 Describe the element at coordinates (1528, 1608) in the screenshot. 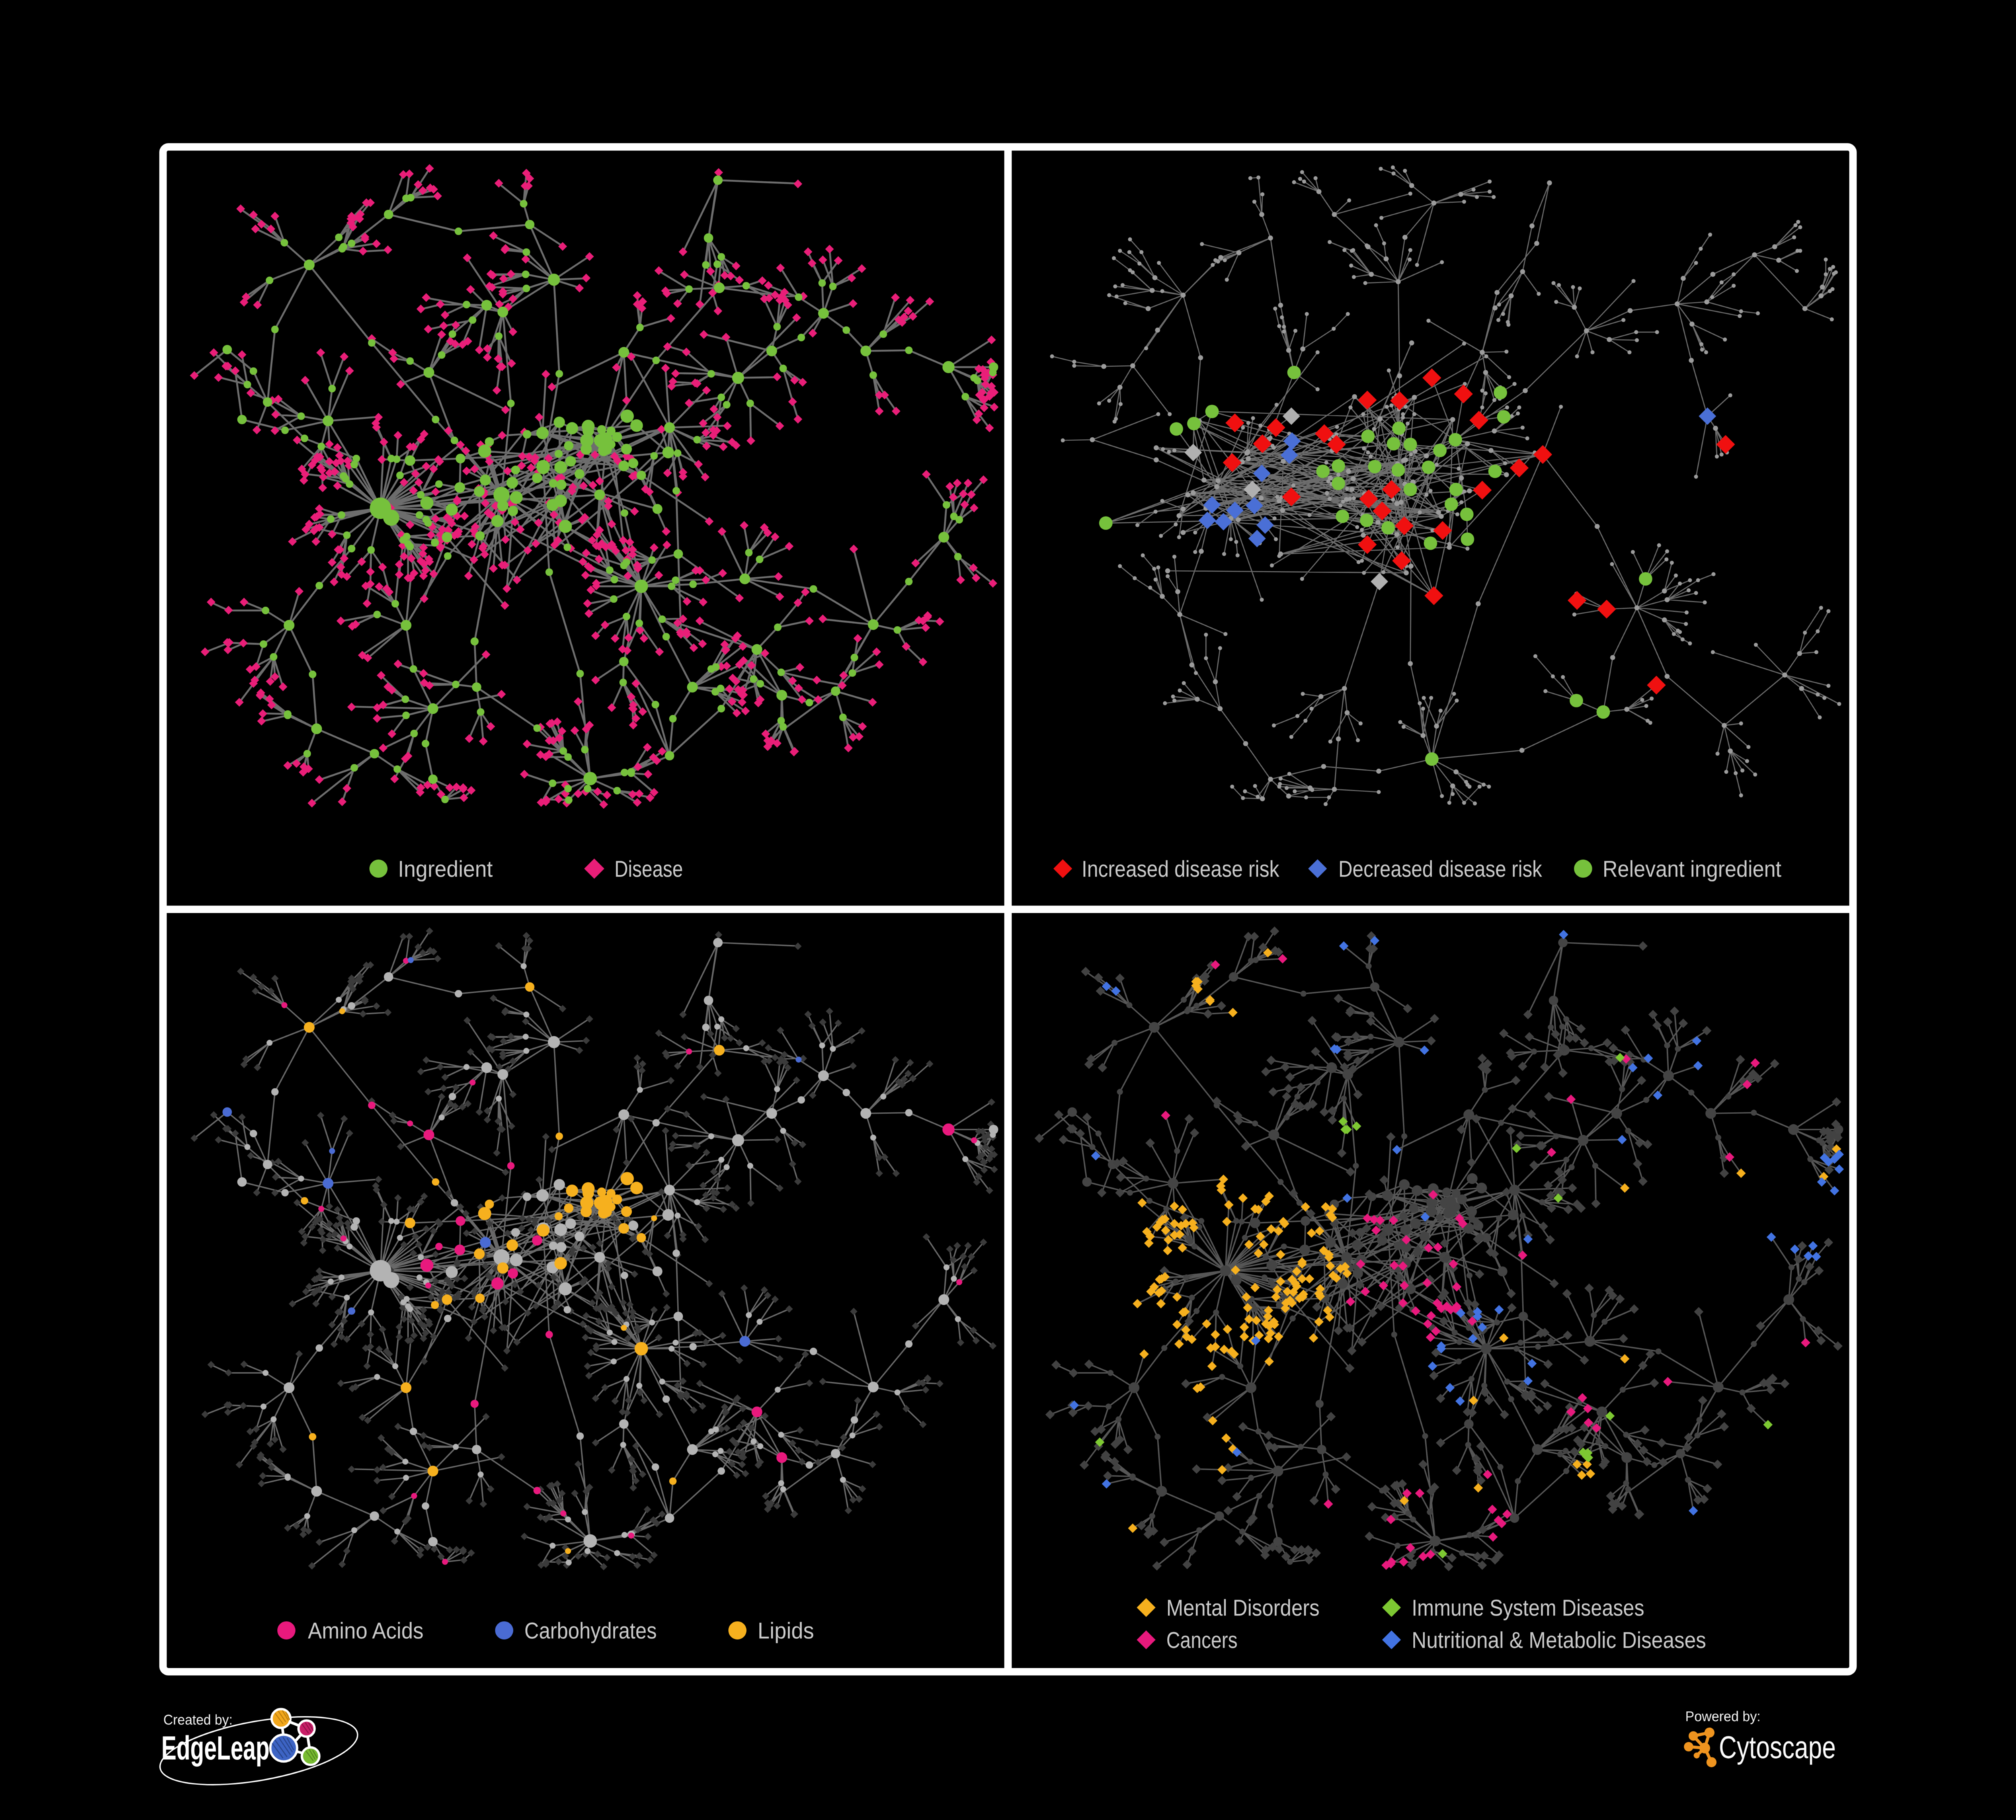

I see `svg-text: Immune System Diseases` at that location.